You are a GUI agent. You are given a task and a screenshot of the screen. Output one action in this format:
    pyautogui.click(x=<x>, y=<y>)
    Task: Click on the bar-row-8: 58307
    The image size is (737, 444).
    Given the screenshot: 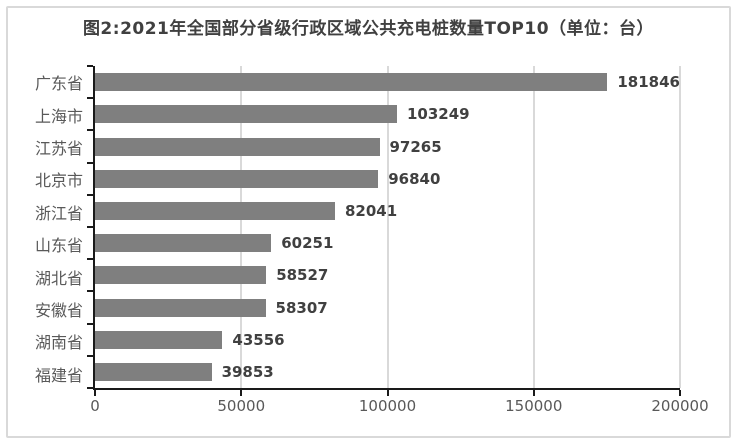 What is the action you would take?
    pyautogui.click(x=387, y=307)
    